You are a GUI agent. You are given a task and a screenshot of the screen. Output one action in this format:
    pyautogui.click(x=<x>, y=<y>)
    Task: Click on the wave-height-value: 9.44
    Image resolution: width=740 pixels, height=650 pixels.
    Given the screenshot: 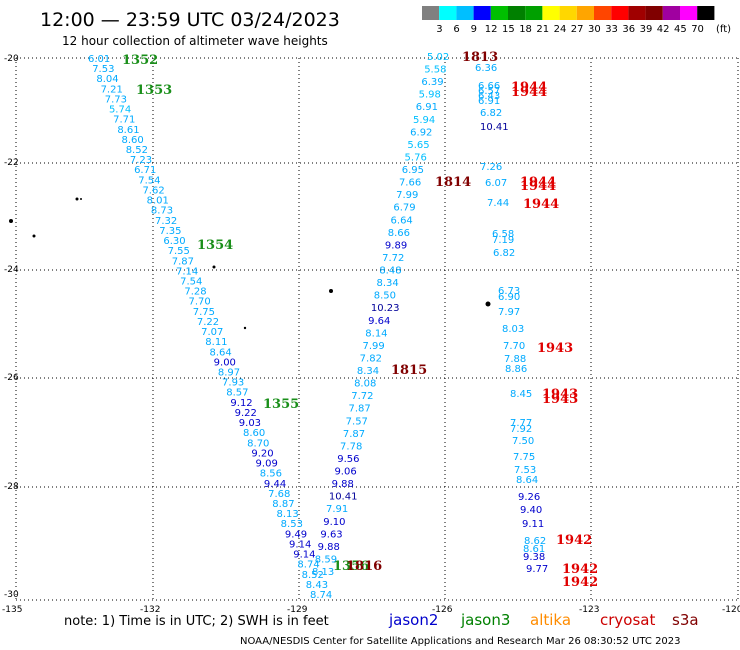 What is the action you would take?
    pyautogui.click(x=275, y=484)
    